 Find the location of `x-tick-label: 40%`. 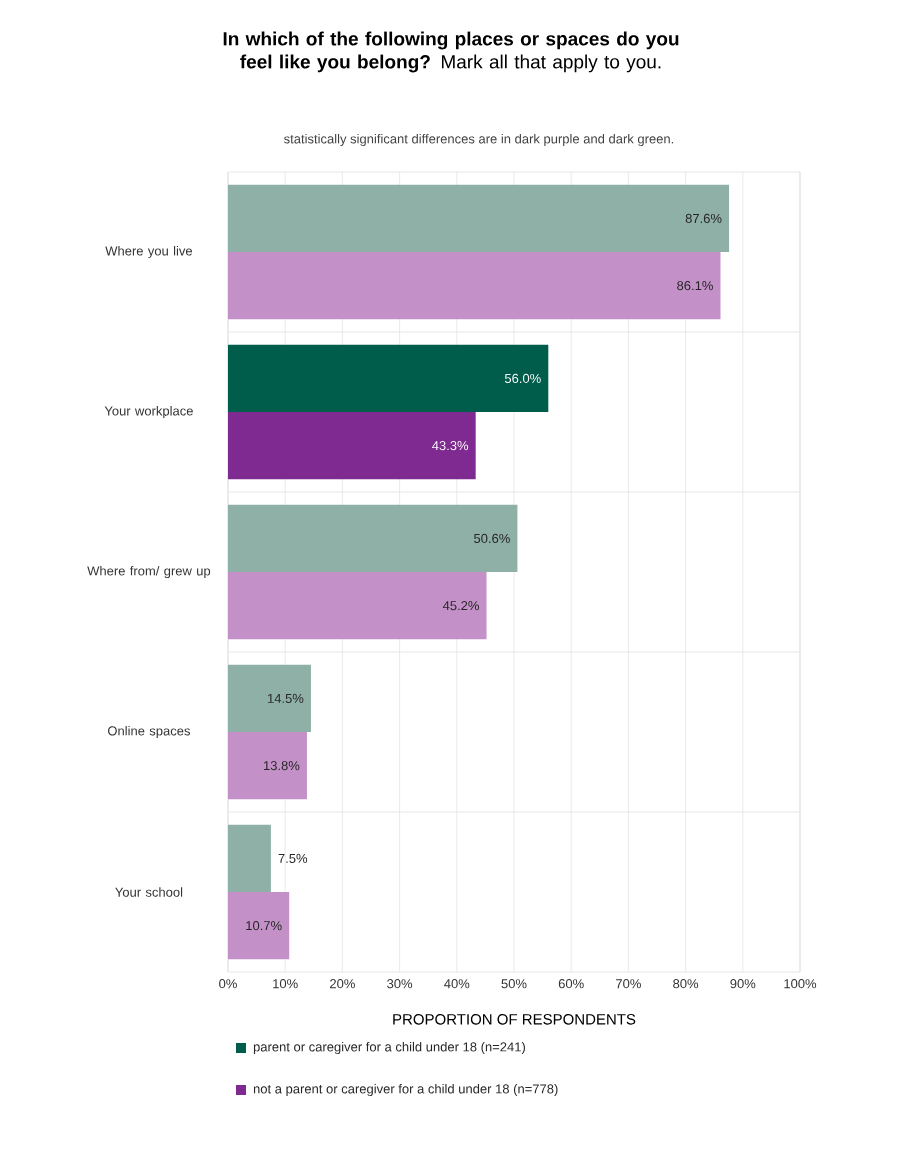

x-tick-label: 40% is located at coordinates (457, 984).